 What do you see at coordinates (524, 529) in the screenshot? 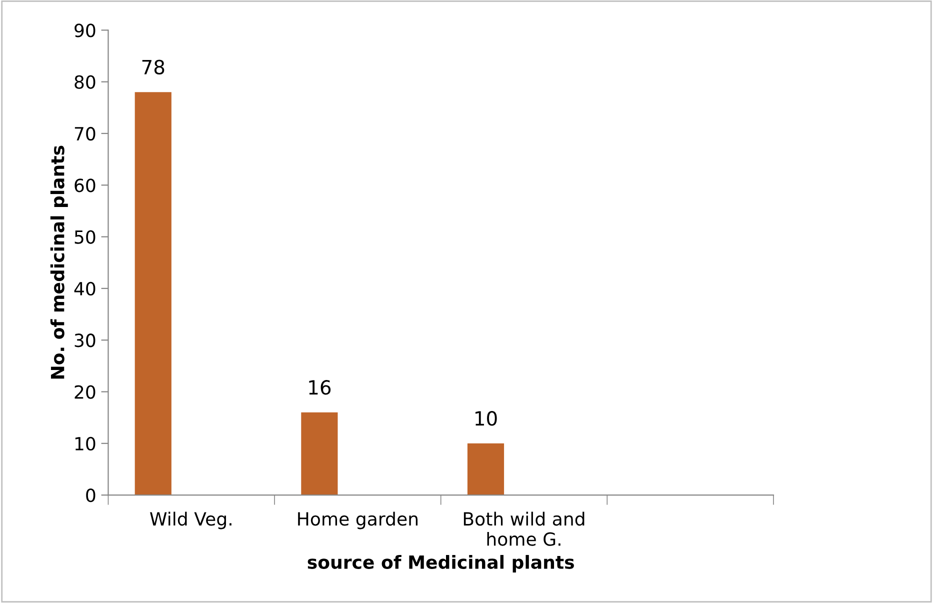
I see `x-tick-label: Both wild and home G.` at bounding box center [524, 529].